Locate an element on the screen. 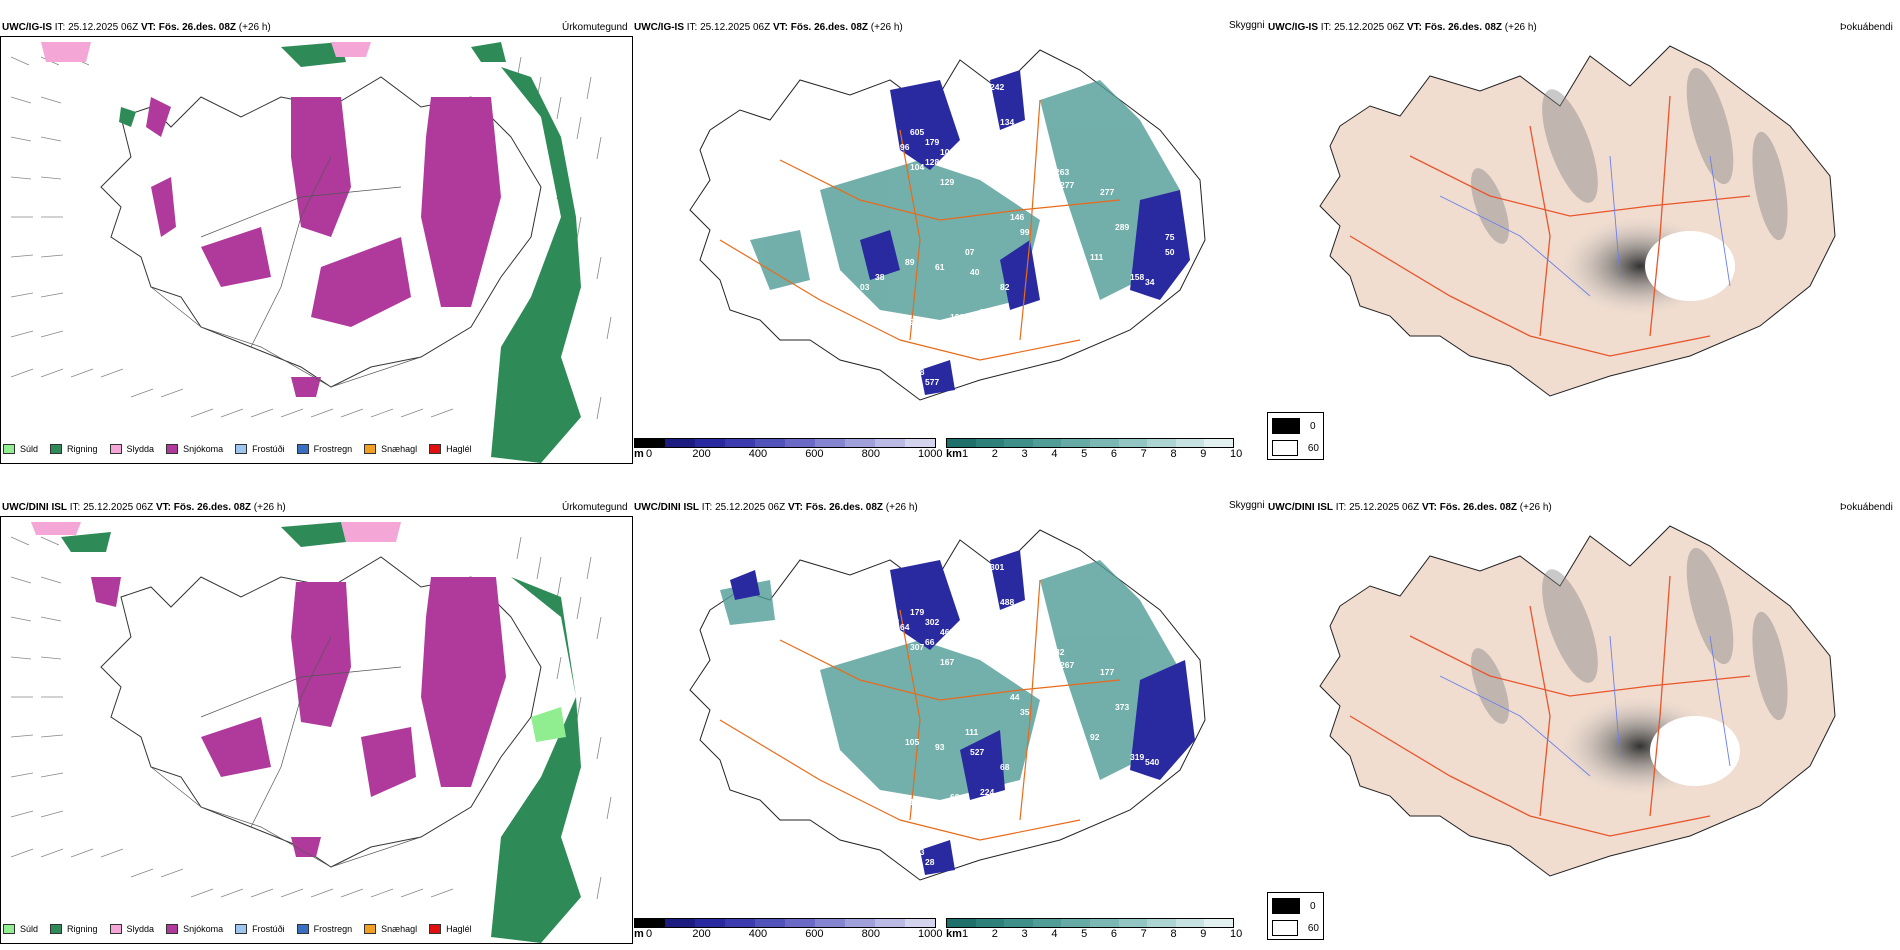  tick-label: 1 is located at coordinates (965, 934).